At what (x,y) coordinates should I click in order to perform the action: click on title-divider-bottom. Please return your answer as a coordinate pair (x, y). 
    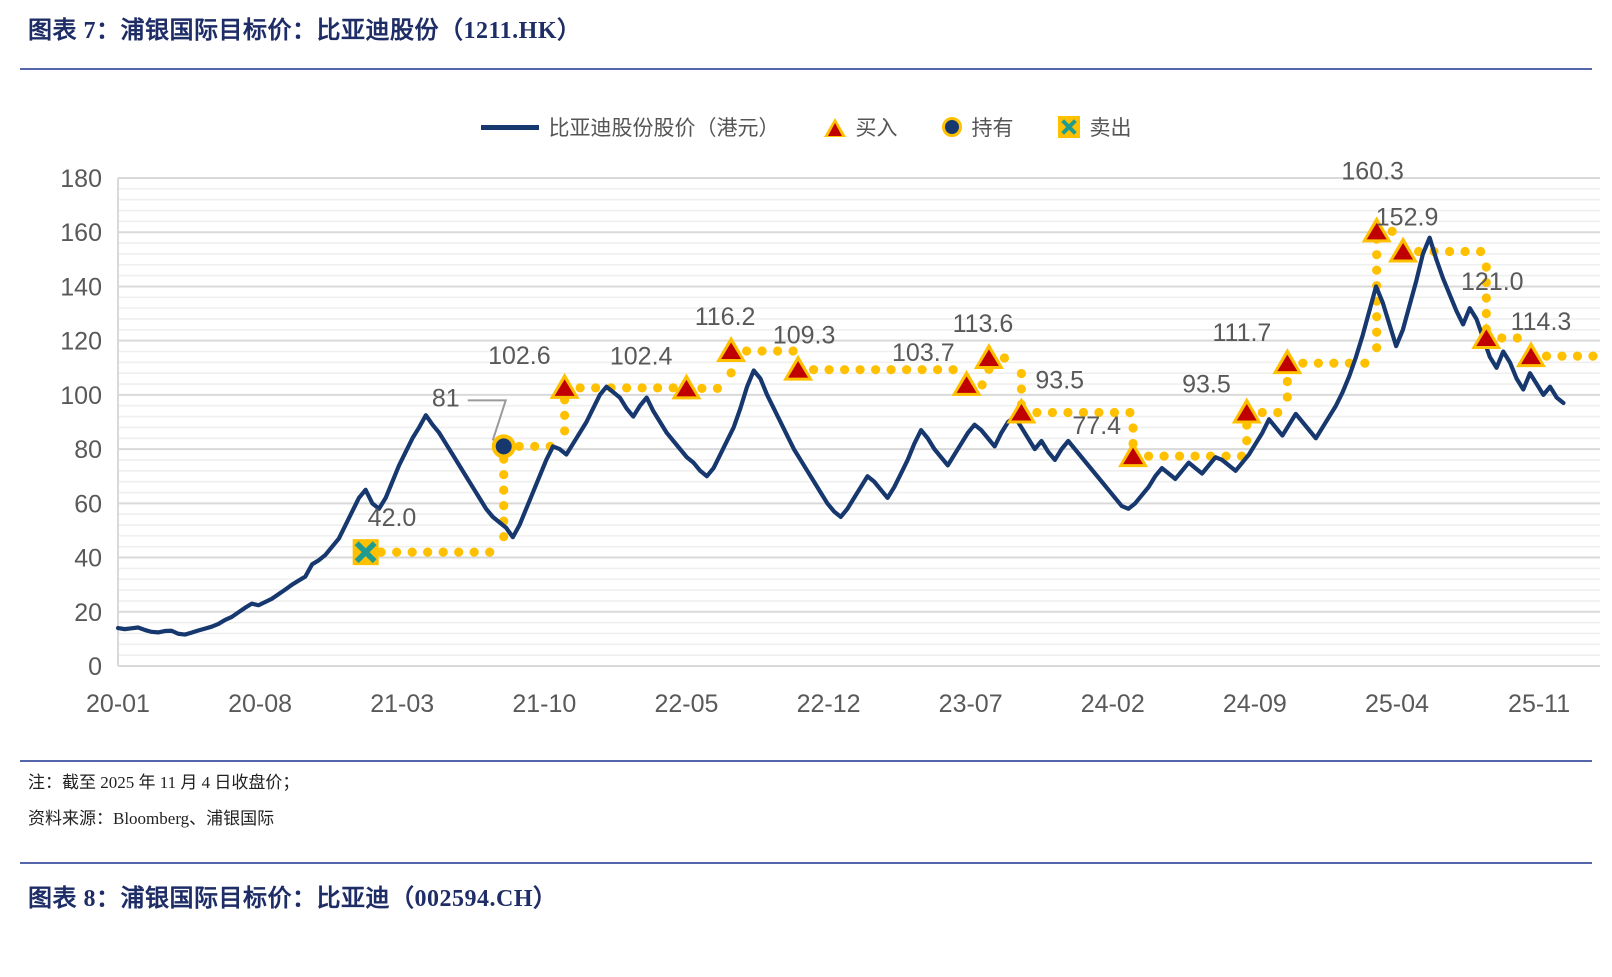
    Looking at the image, I should click on (806, 863).